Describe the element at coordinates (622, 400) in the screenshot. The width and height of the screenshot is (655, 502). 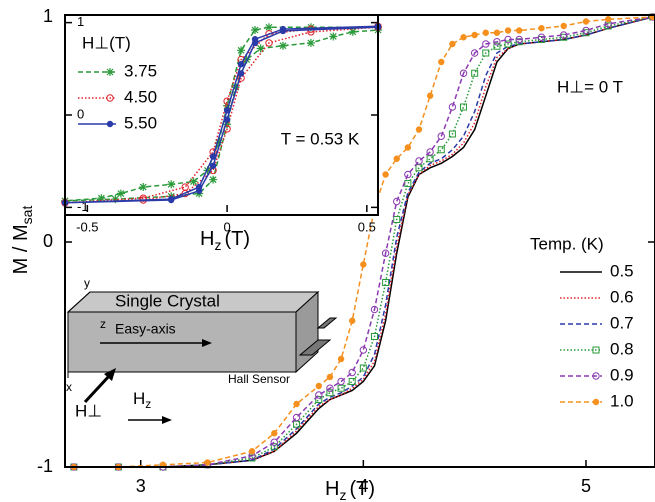
I see `legend-label: 1.0` at that location.